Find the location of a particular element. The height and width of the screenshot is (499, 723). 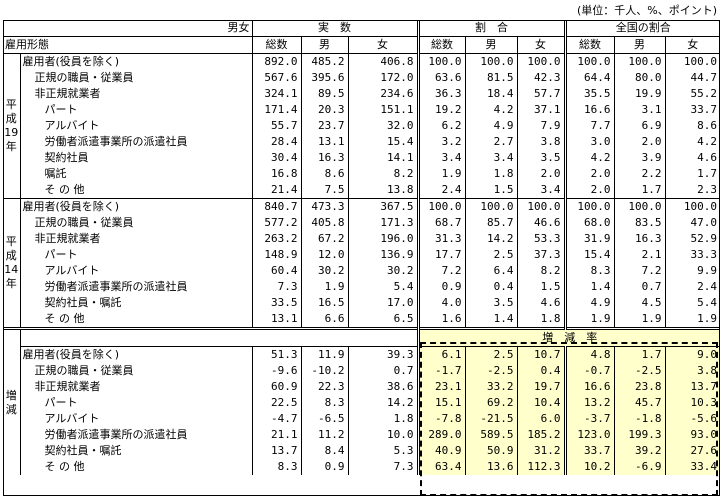

cell-value: 171.4 is located at coordinates (276, 110).